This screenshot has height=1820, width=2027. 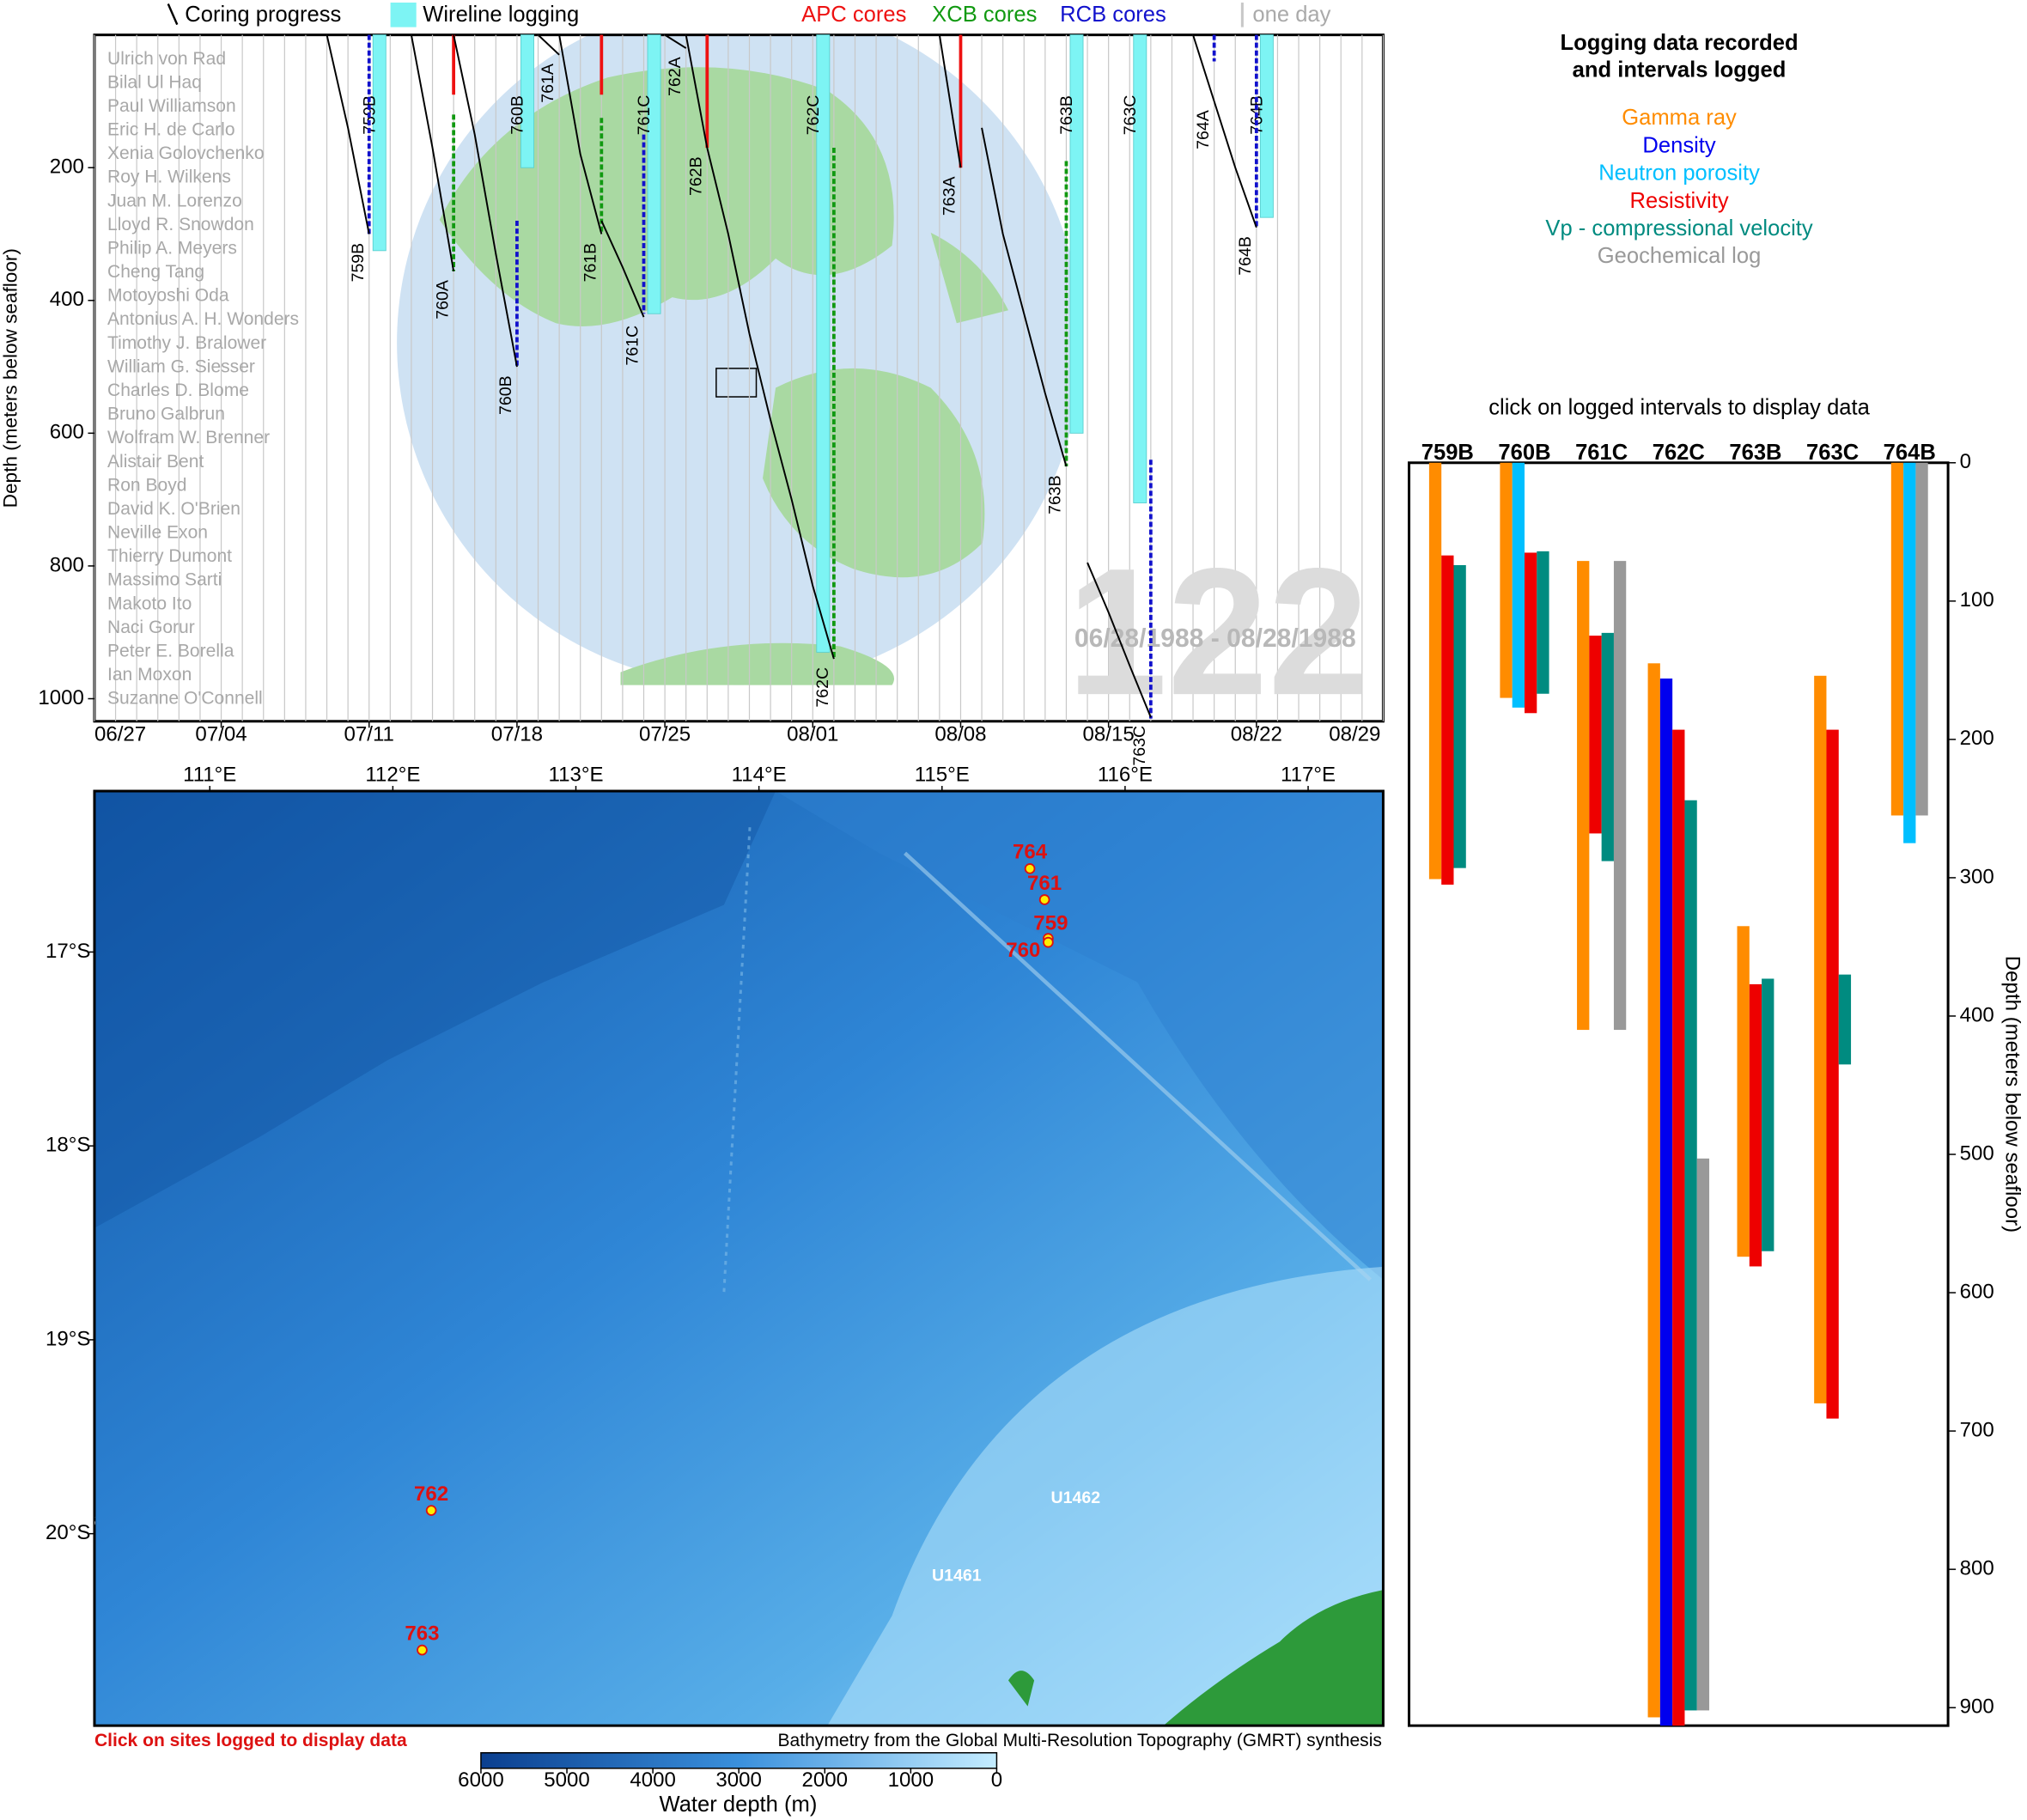 What do you see at coordinates (739, 1805) in the screenshot?
I see `colorbar-label: Water depth (m)` at bounding box center [739, 1805].